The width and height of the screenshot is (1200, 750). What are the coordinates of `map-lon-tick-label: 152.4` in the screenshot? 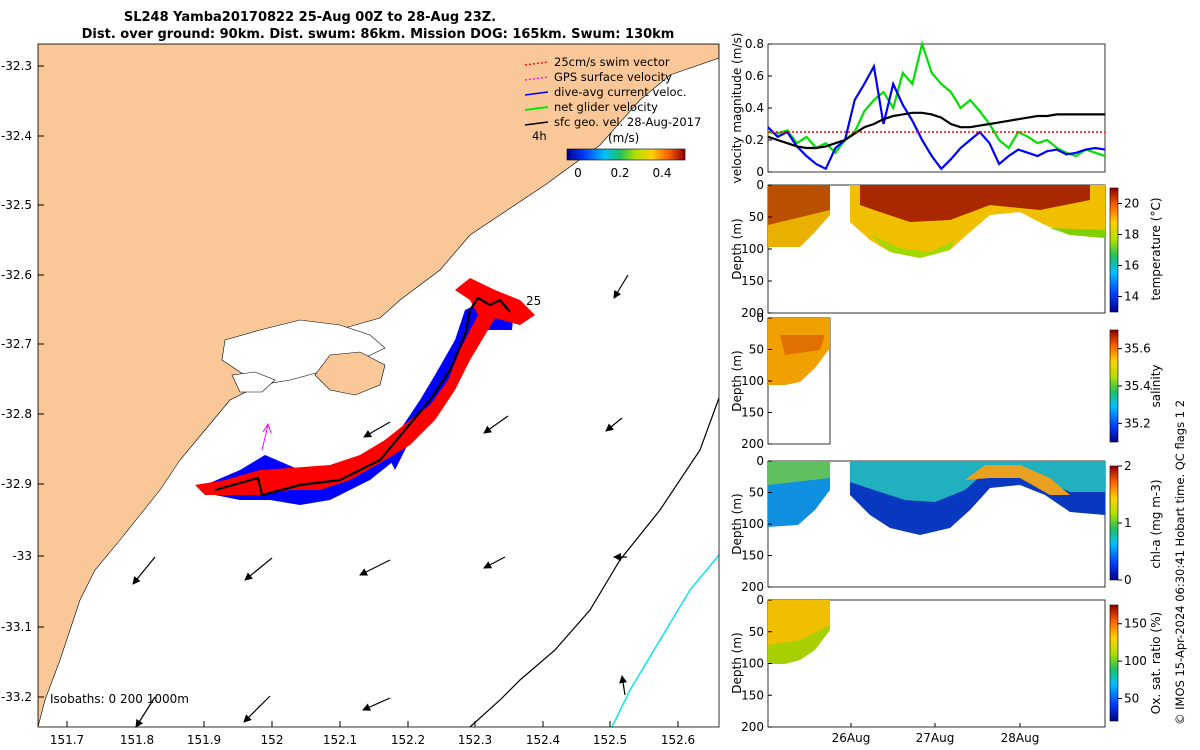 It's located at (543, 740).